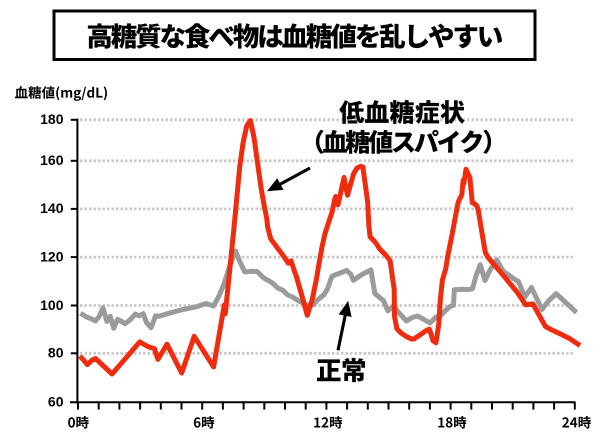  What do you see at coordinates (56, 353) in the screenshot?
I see `svg-text: 80` at bounding box center [56, 353].